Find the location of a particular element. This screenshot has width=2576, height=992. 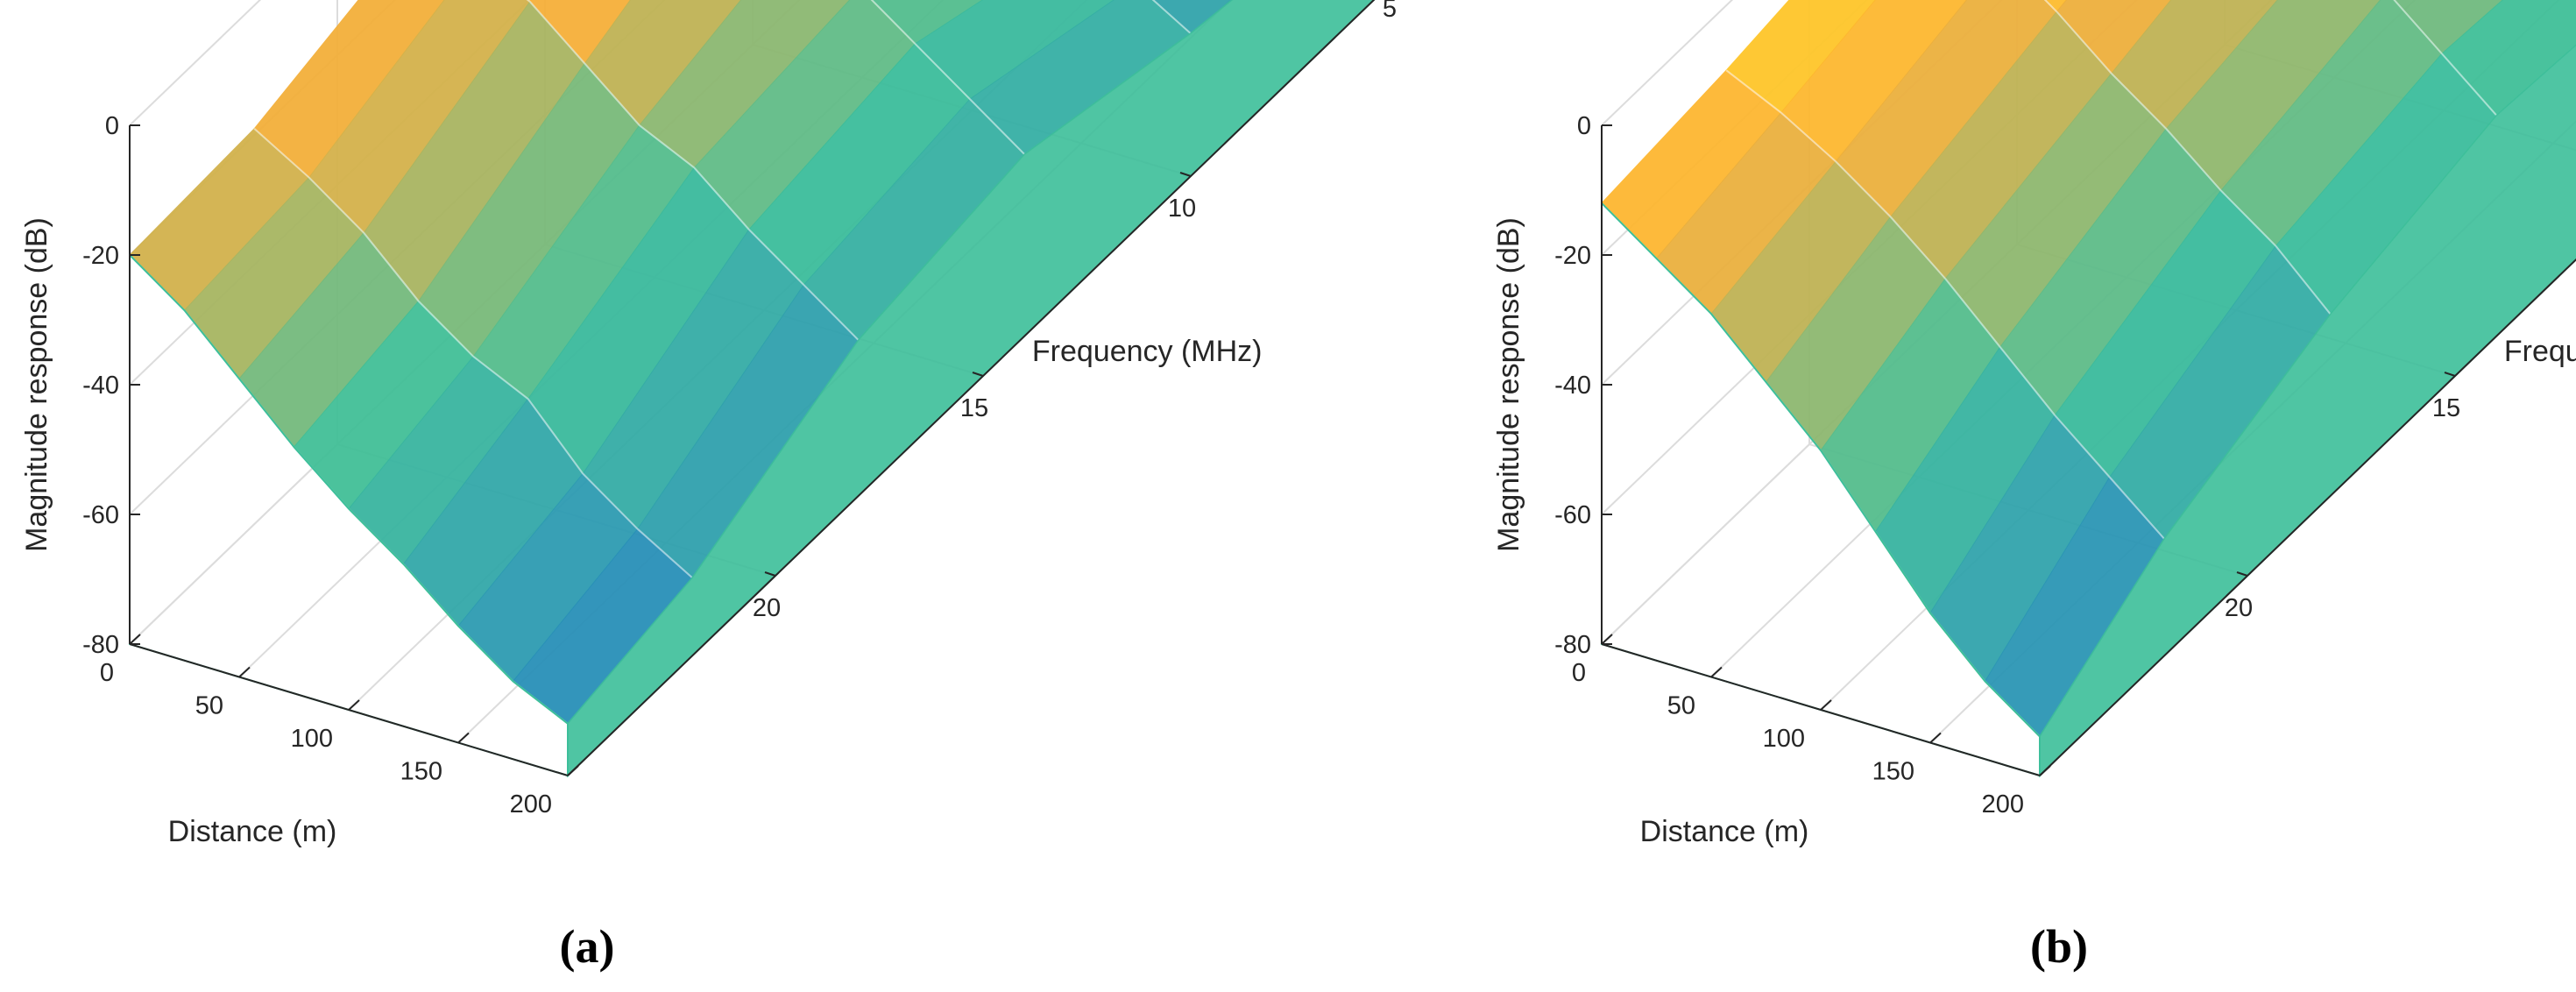

panel-label: (a) is located at coordinates (587, 946).